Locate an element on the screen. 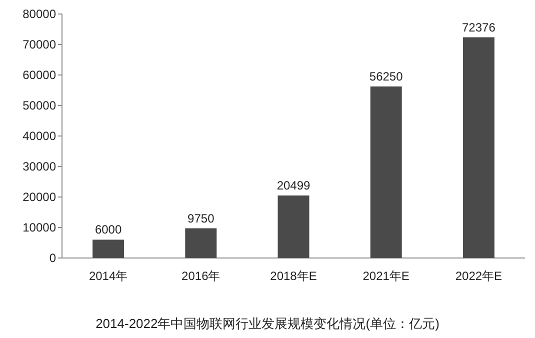  y-tick-label: 60000 is located at coordinates (39, 75).